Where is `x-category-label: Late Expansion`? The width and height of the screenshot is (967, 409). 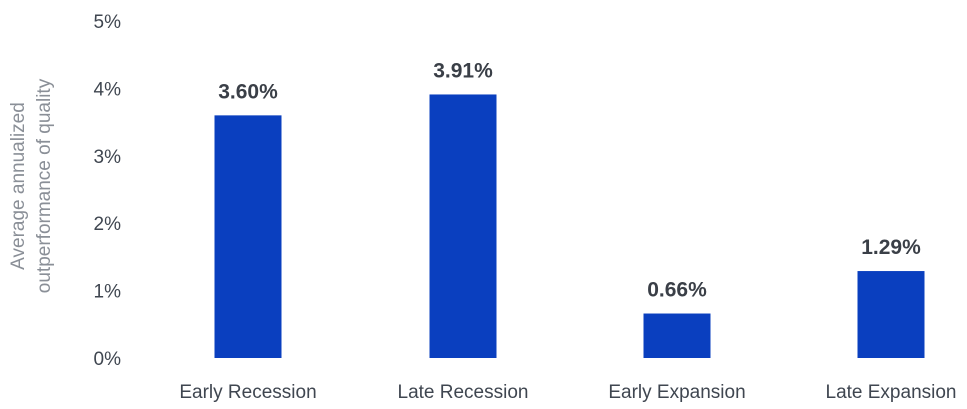 x-category-label: Late Expansion is located at coordinates (891, 392).